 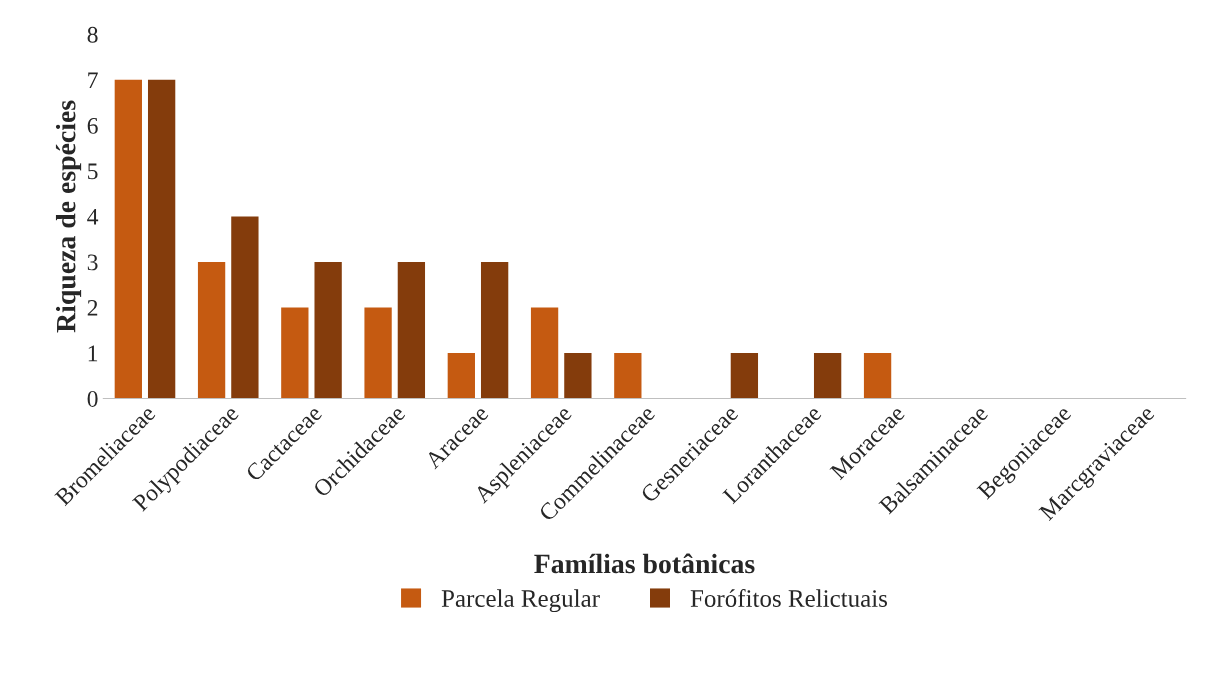 What do you see at coordinates (644, 563) in the screenshot?
I see `x-axis-title: Famílias botânicas` at bounding box center [644, 563].